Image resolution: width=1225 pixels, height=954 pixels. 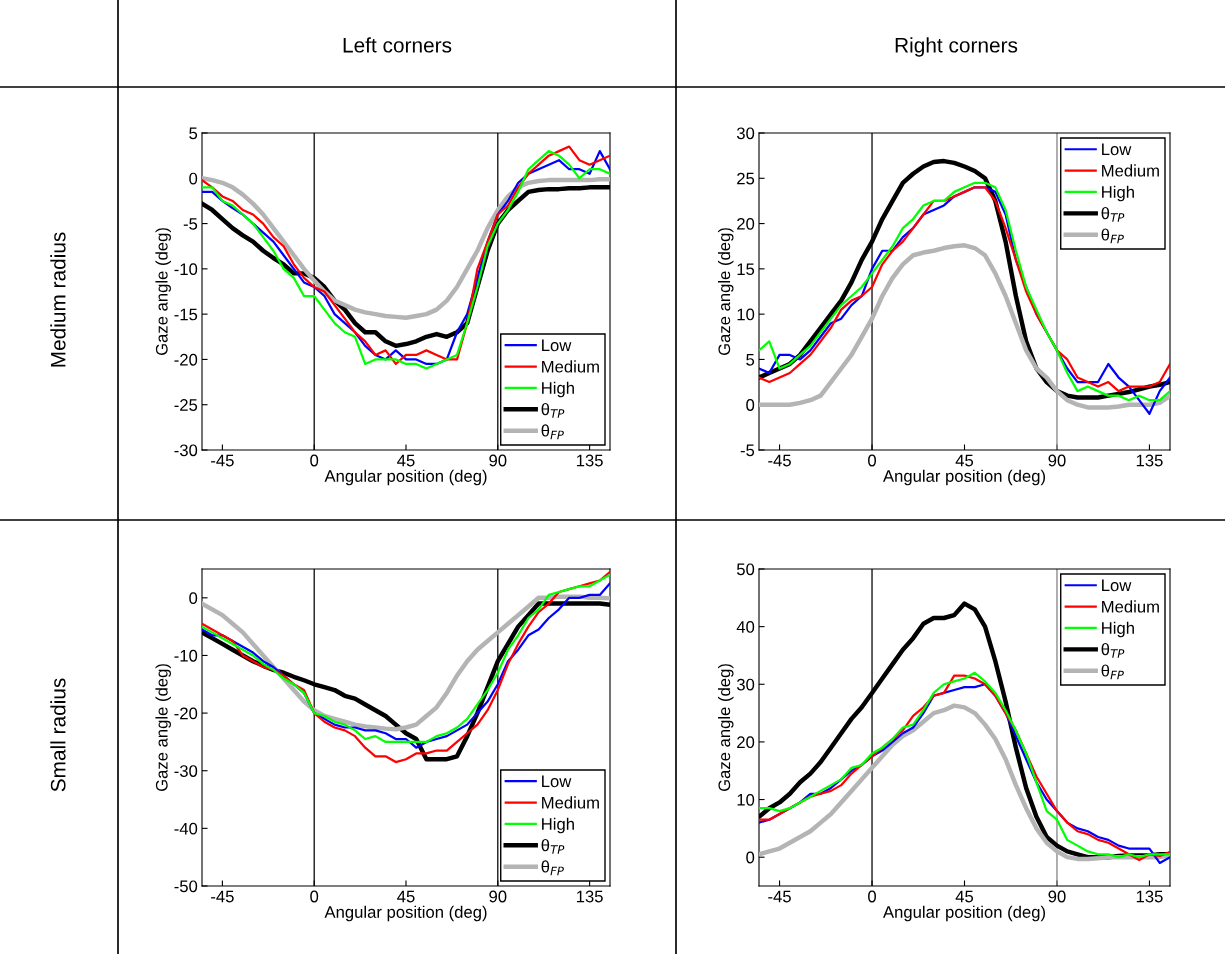 What do you see at coordinates (186, 314) in the screenshot?
I see `y-tick-label: -15` at bounding box center [186, 314].